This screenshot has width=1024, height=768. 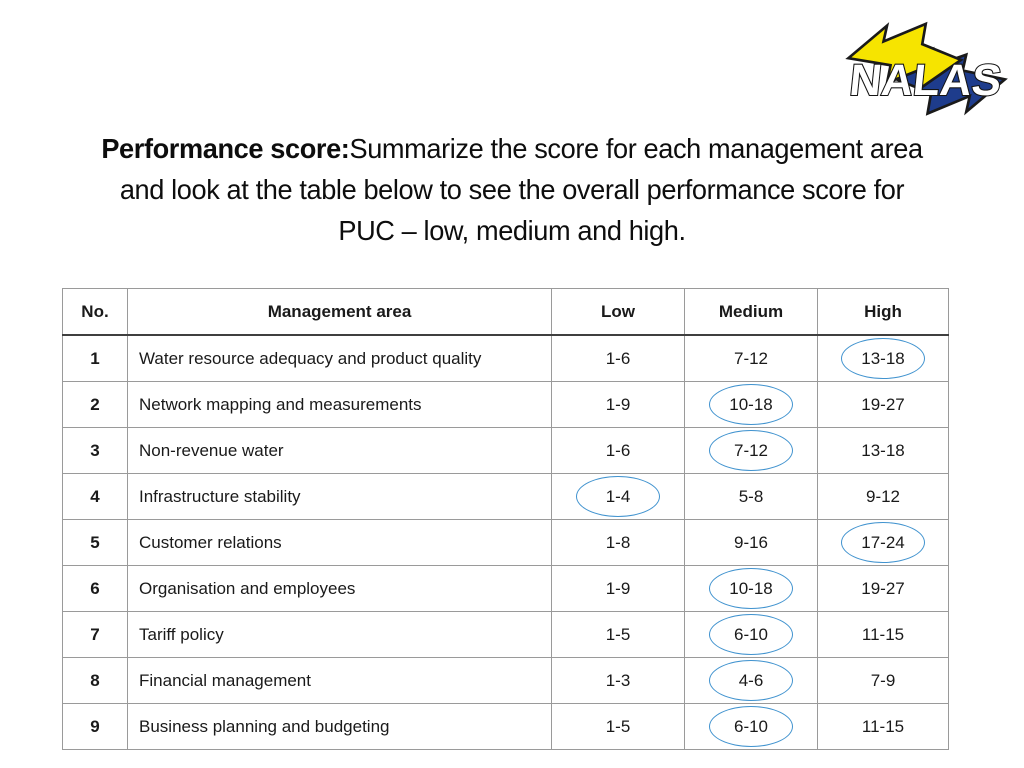 I want to click on management-area-label: Financial management, so click(x=225, y=680).